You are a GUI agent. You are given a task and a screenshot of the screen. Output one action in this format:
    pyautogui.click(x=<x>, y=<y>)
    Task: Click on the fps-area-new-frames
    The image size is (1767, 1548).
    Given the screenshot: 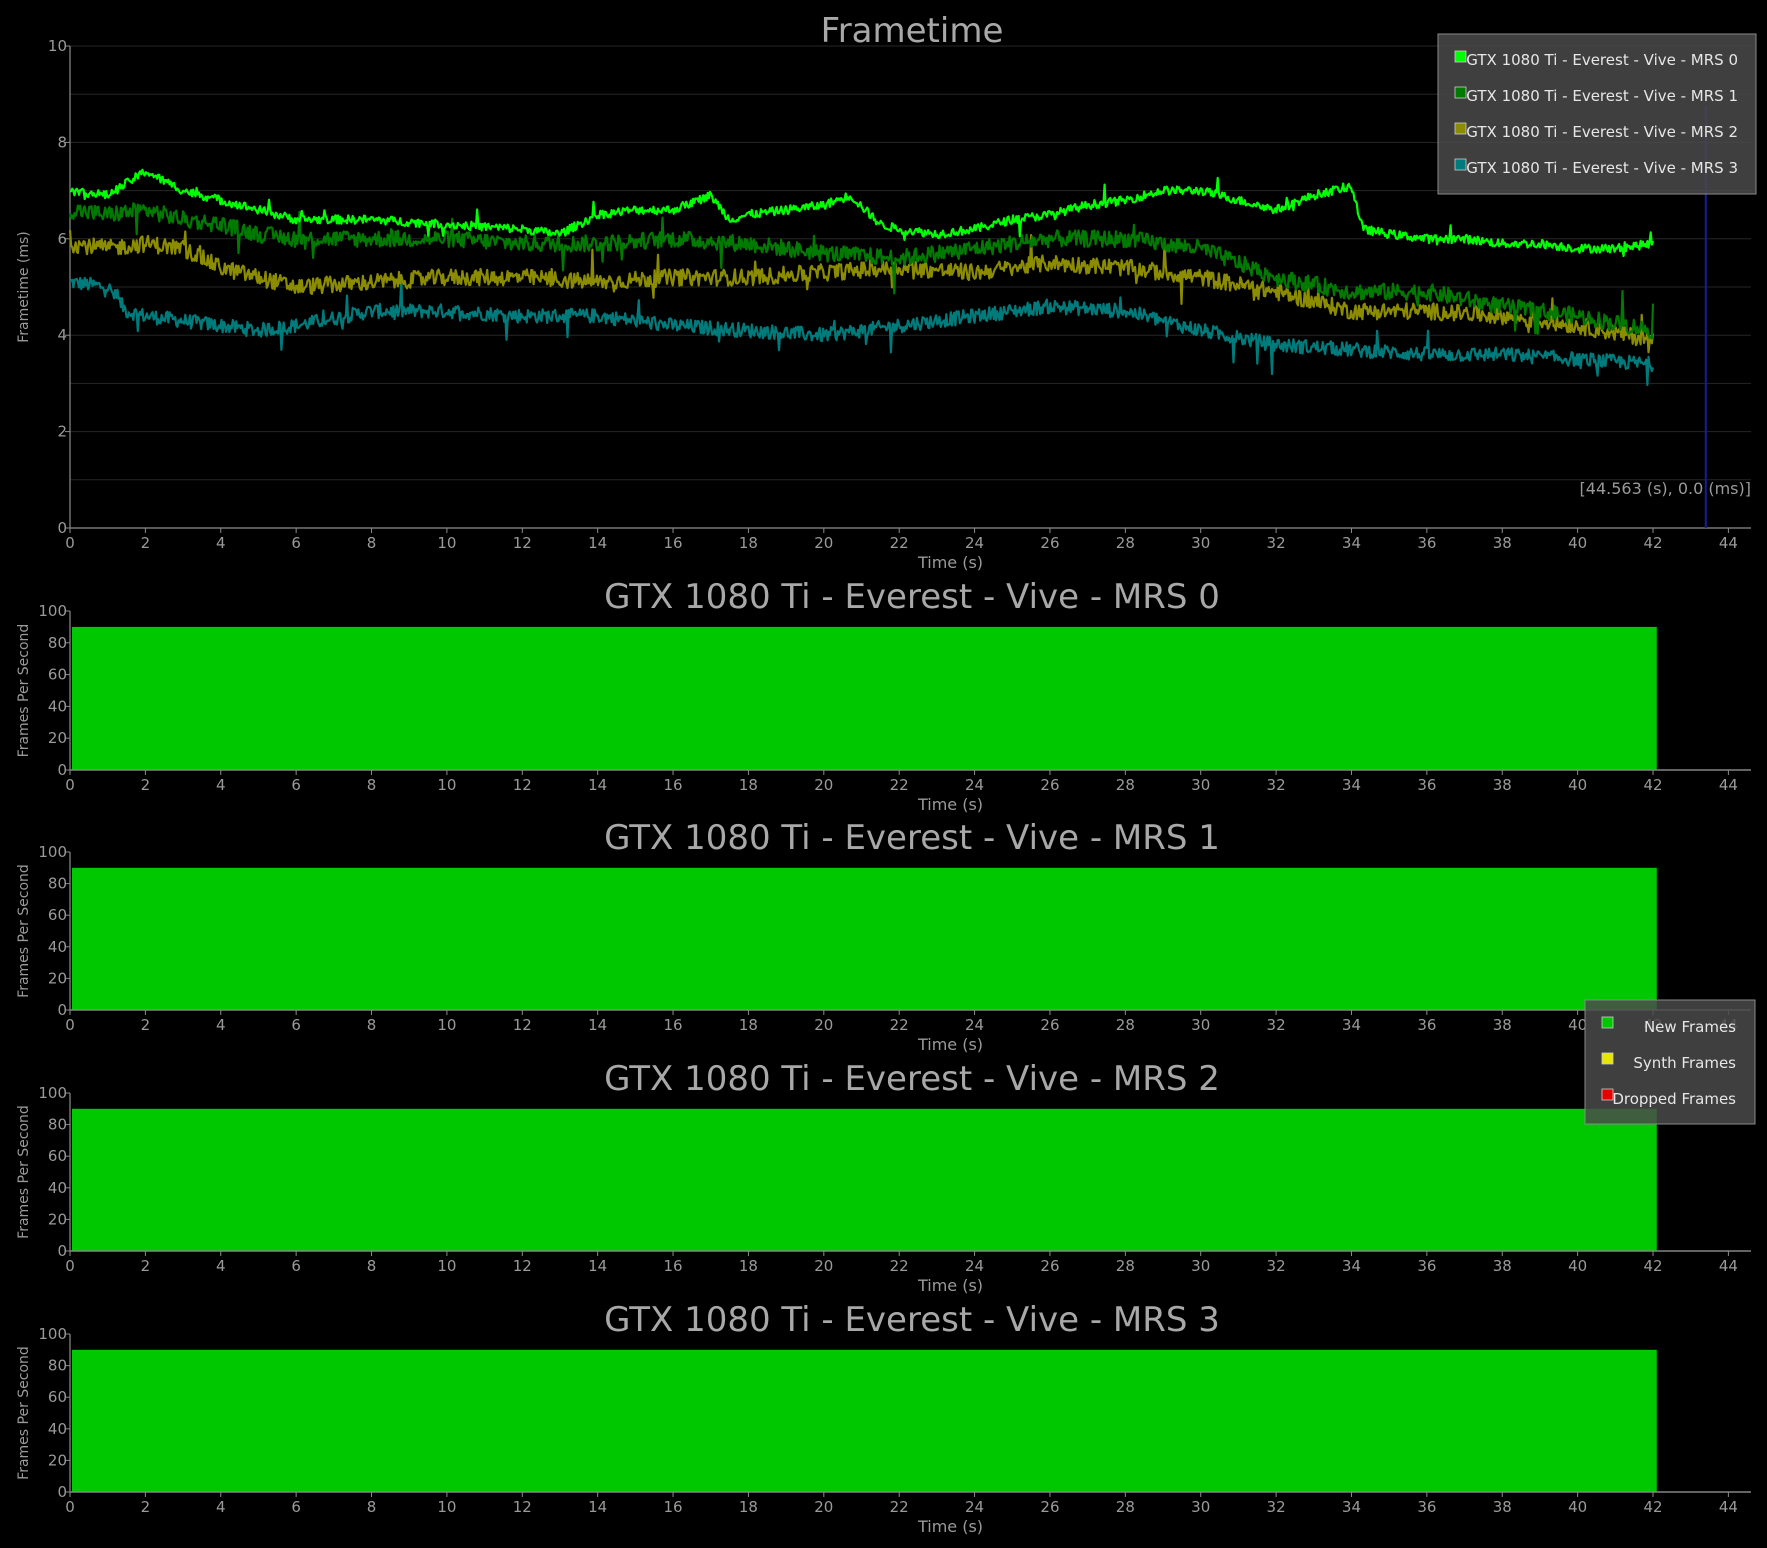 What is the action you would take?
    pyautogui.click(x=864, y=1420)
    